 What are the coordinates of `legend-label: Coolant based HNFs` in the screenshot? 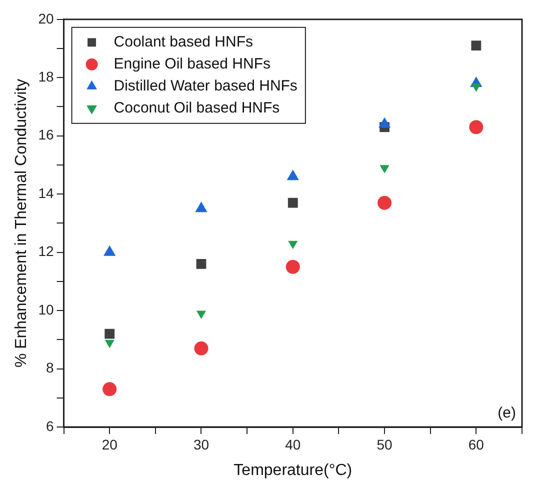 It's located at (184, 42).